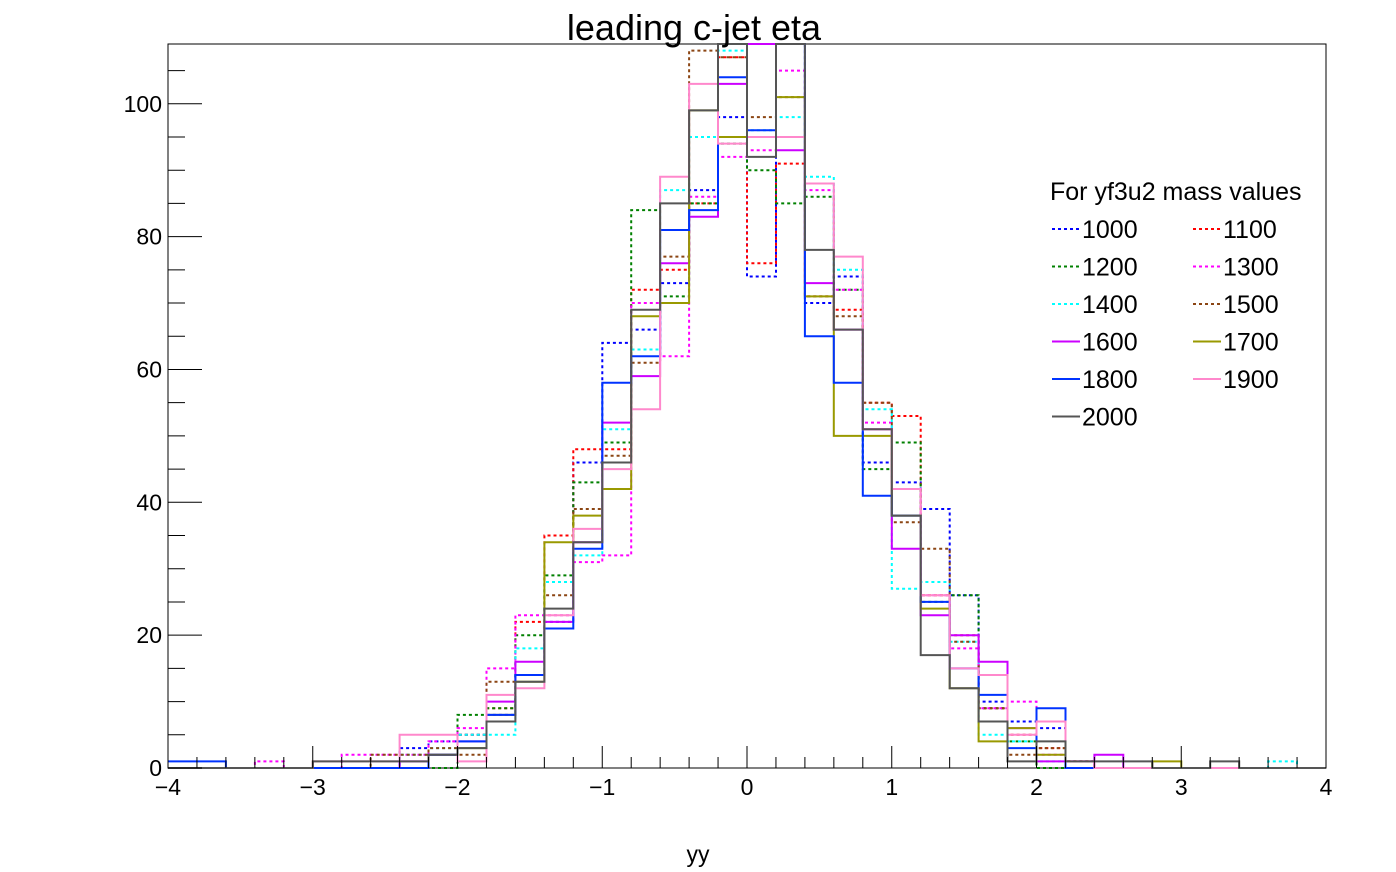 The width and height of the screenshot is (1396, 872). Describe the element at coordinates (699, 854) in the screenshot. I see `x-axis-title: yy` at that location.